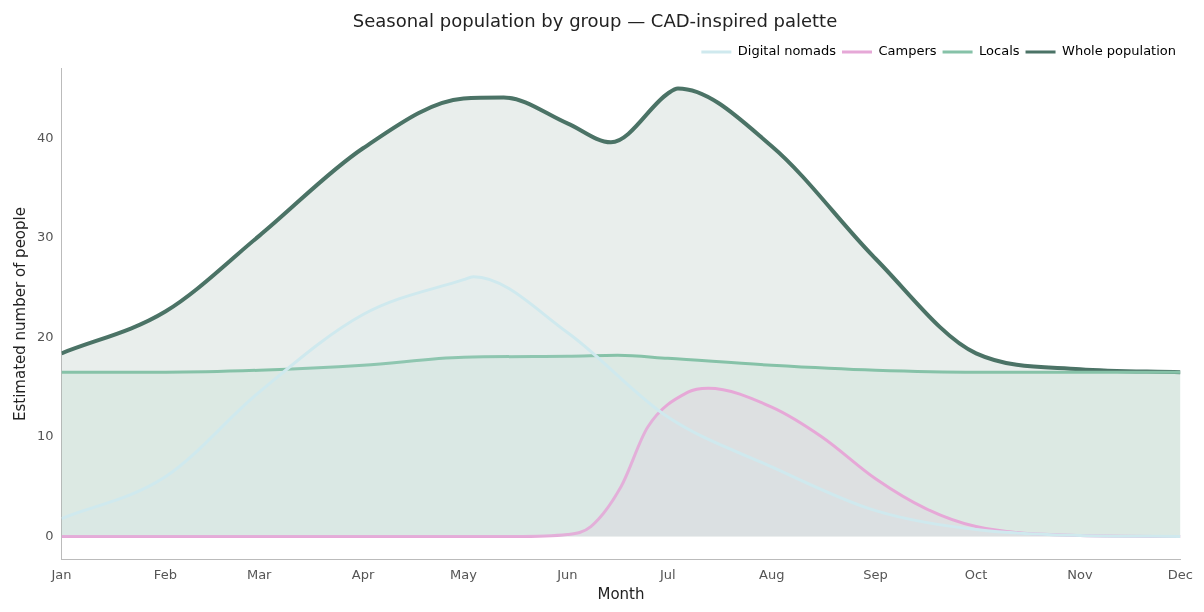  I want to click on x-tick-label: Jun, so click(567, 574).